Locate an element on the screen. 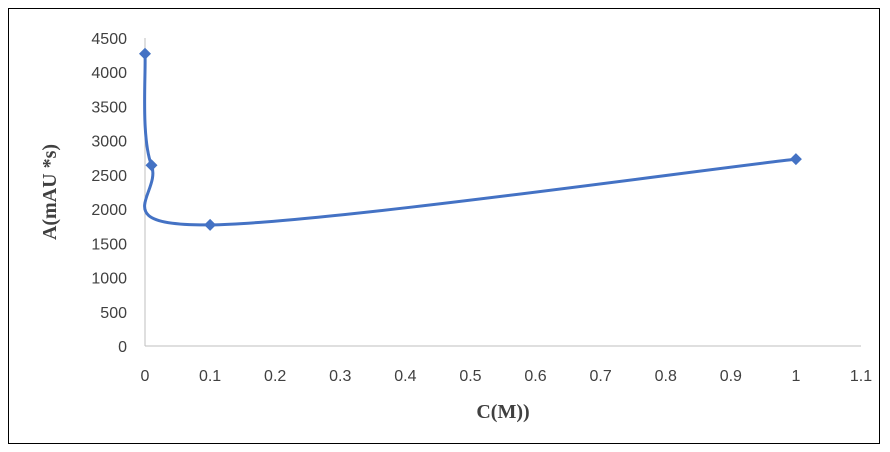 This screenshot has width=890, height=452. y-axis-title: A(mAU *s) is located at coordinates (50, 192).